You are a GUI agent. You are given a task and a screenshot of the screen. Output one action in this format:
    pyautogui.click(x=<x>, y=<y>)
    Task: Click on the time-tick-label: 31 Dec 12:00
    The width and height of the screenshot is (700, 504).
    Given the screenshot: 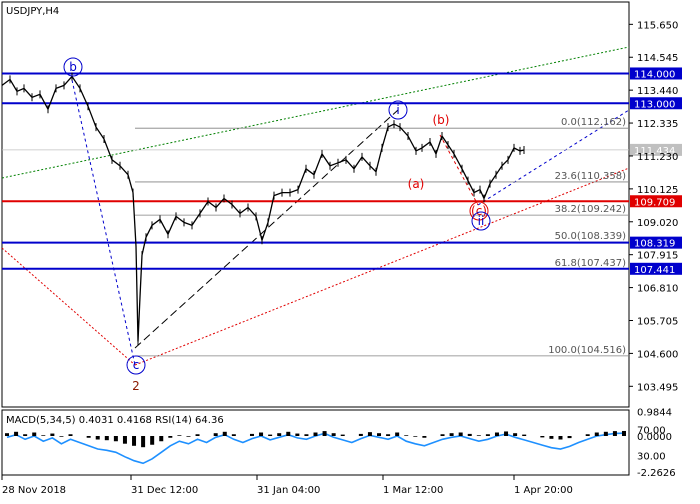 What is the action you would take?
    pyautogui.click(x=164, y=490)
    